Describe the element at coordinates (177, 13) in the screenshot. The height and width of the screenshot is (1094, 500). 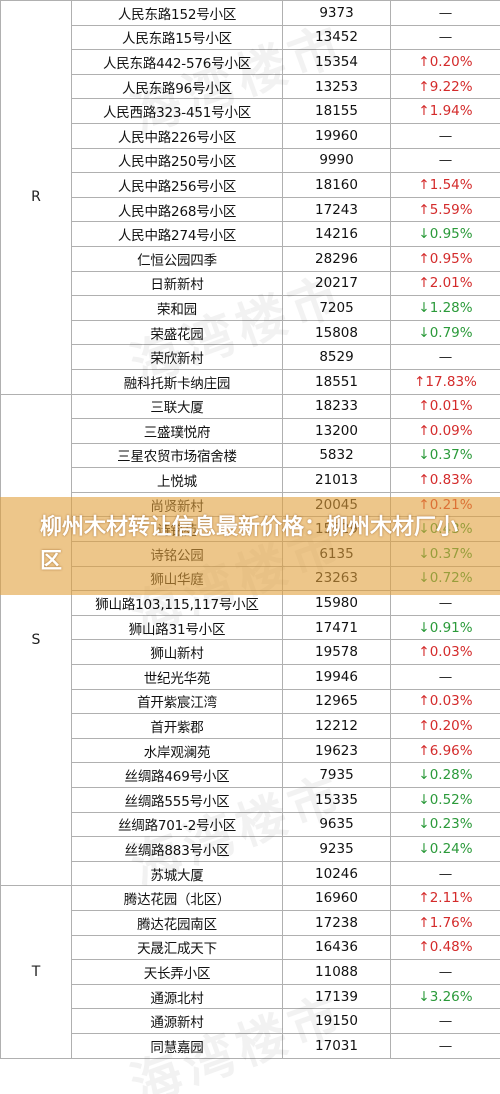
I see `community-name: 人民东路152号小区` at that location.